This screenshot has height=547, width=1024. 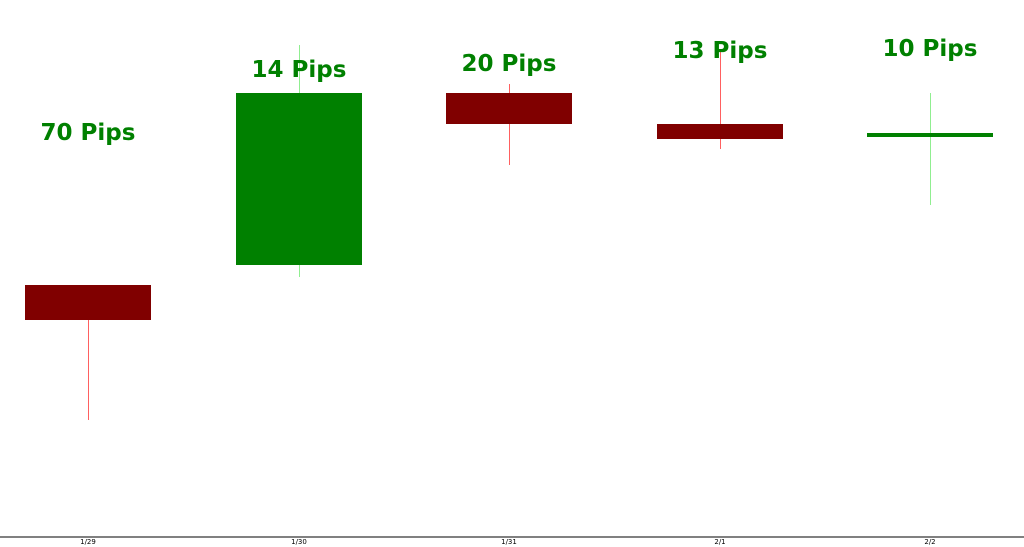 I want to click on x-tick-label: 1/29, so click(x=88, y=542).